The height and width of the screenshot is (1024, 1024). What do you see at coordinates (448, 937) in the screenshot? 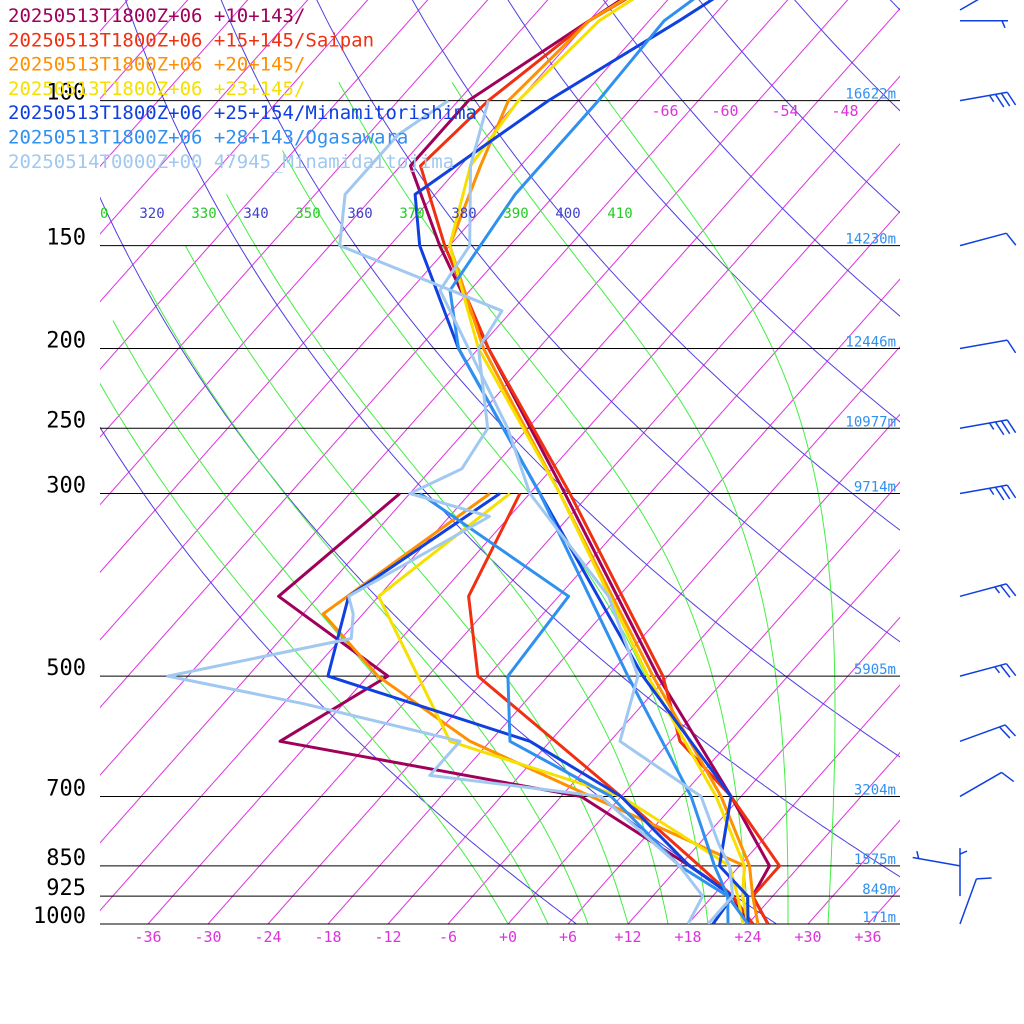
I see `x-tick-label: -6` at bounding box center [448, 937].